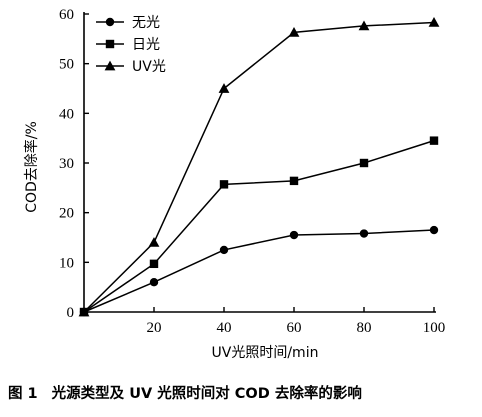 The width and height of the screenshot is (482, 417). I want to click on x-axis-title: UV光照时间/min, so click(265, 353).